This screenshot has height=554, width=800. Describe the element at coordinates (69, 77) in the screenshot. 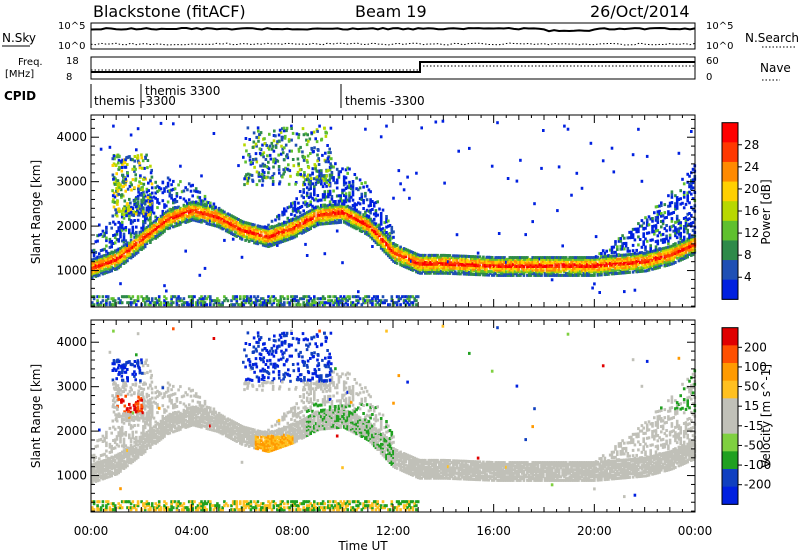

I see `freq-tick-low: 8` at that location.